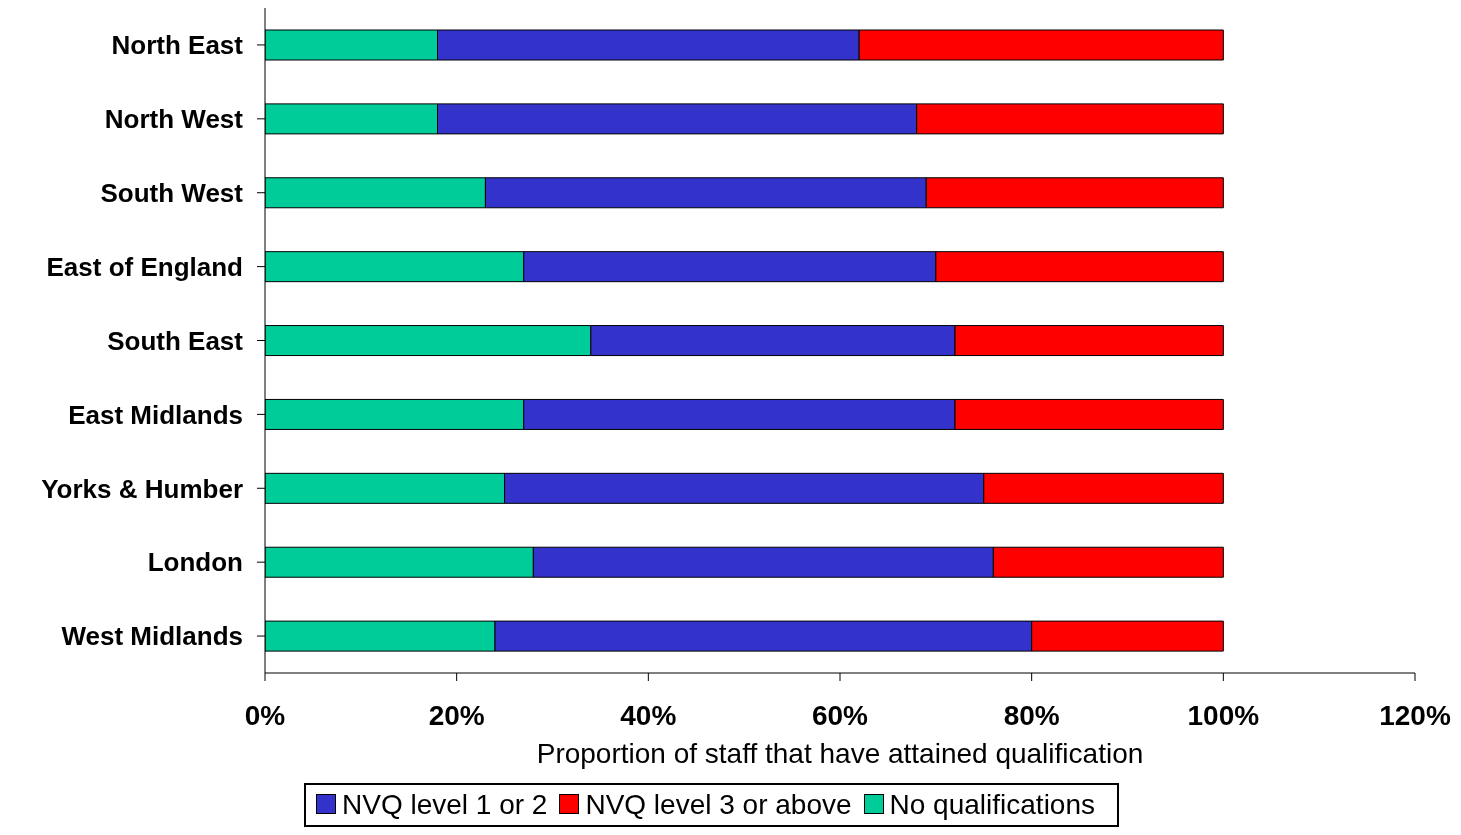 This screenshot has width=1461, height=835. I want to click on legend-label: No qualifications, so click(991, 804).